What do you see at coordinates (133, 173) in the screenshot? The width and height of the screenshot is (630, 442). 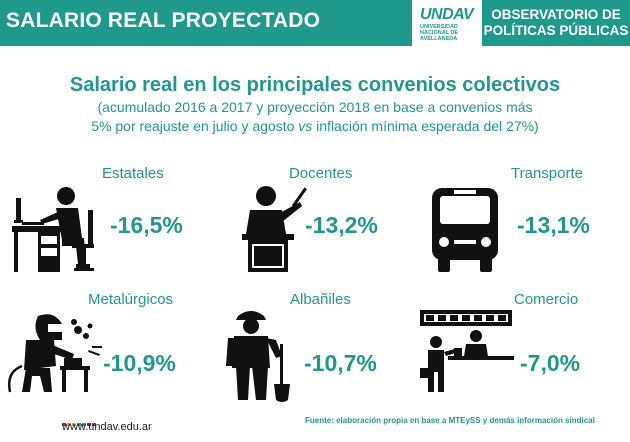 I see `sector-label-estatales: Estatales` at bounding box center [133, 173].